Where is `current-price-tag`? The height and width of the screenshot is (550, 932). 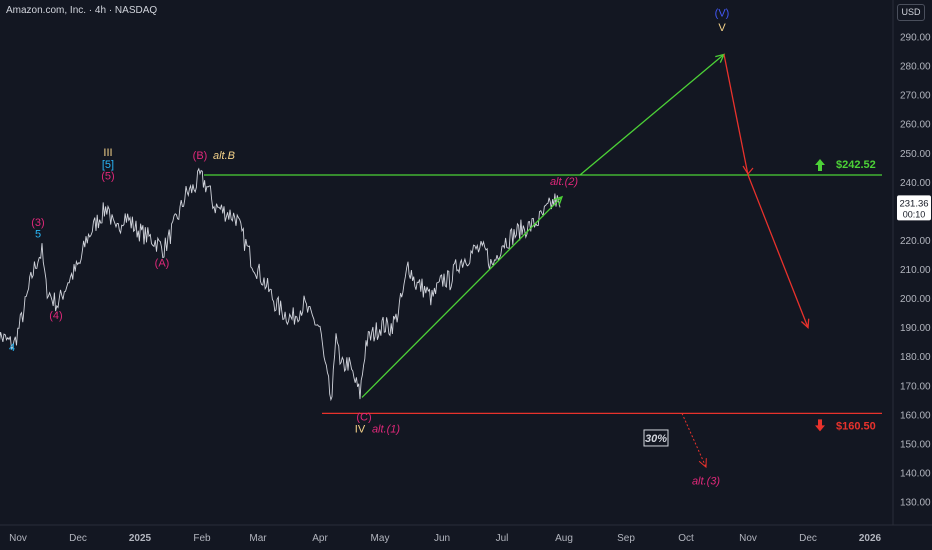
current-price-tag is located at coordinates (914, 208).